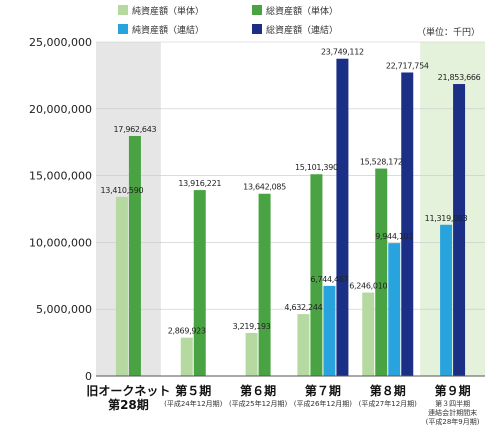 Image resolution: width=485 pixels, height=441 pixels. I want to click on category-sublabel: 連結会計期間末, so click(452, 412).